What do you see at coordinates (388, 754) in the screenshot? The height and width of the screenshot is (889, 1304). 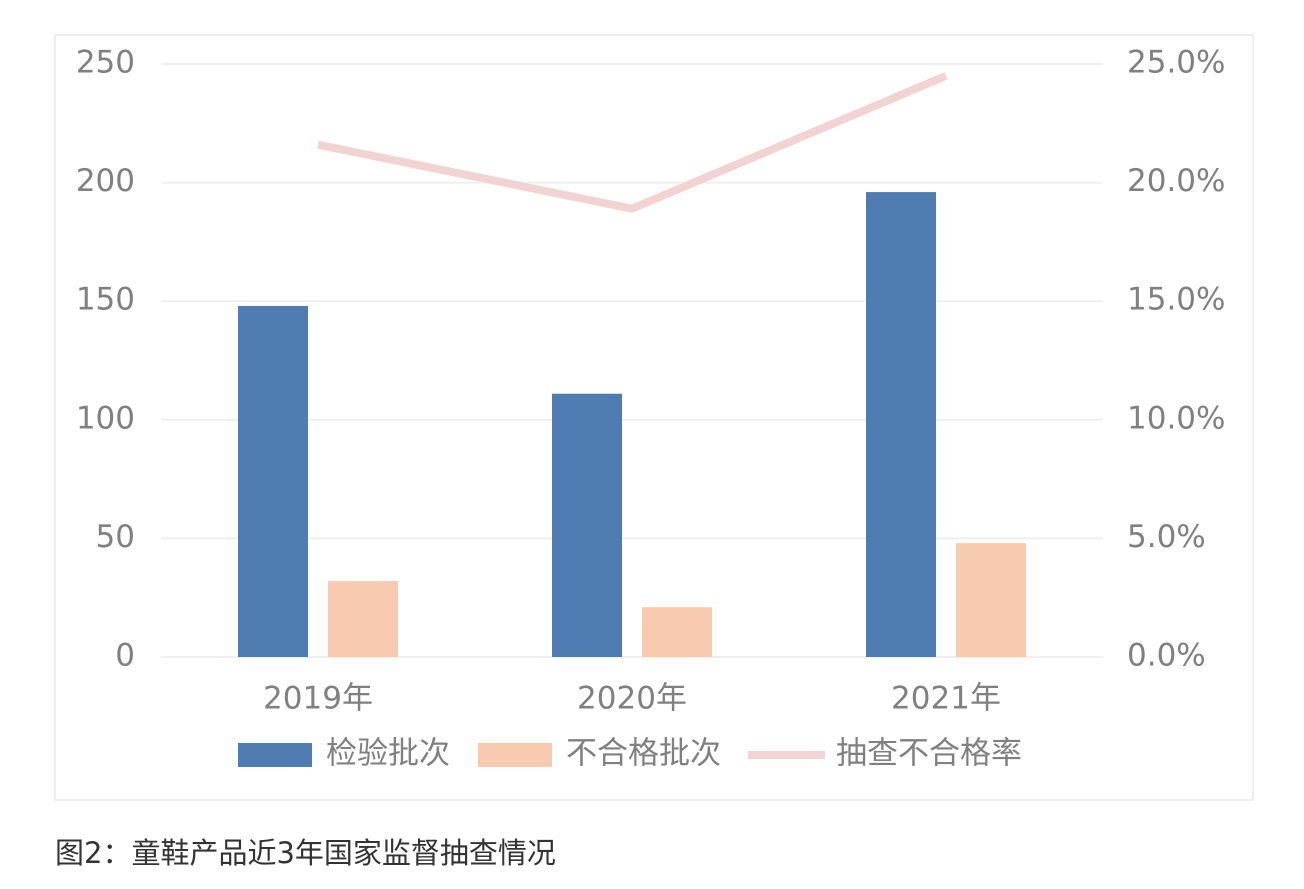 I see `legend-label: 检验批次` at bounding box center [388, 754].